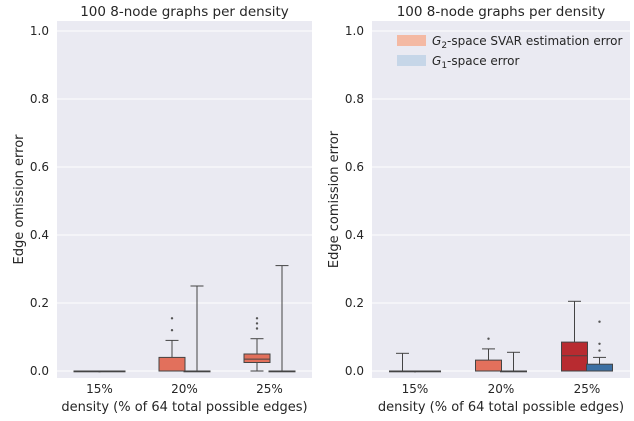  I want to click on legend-label: G2-space SVAR estimation error, so click(527, 42).